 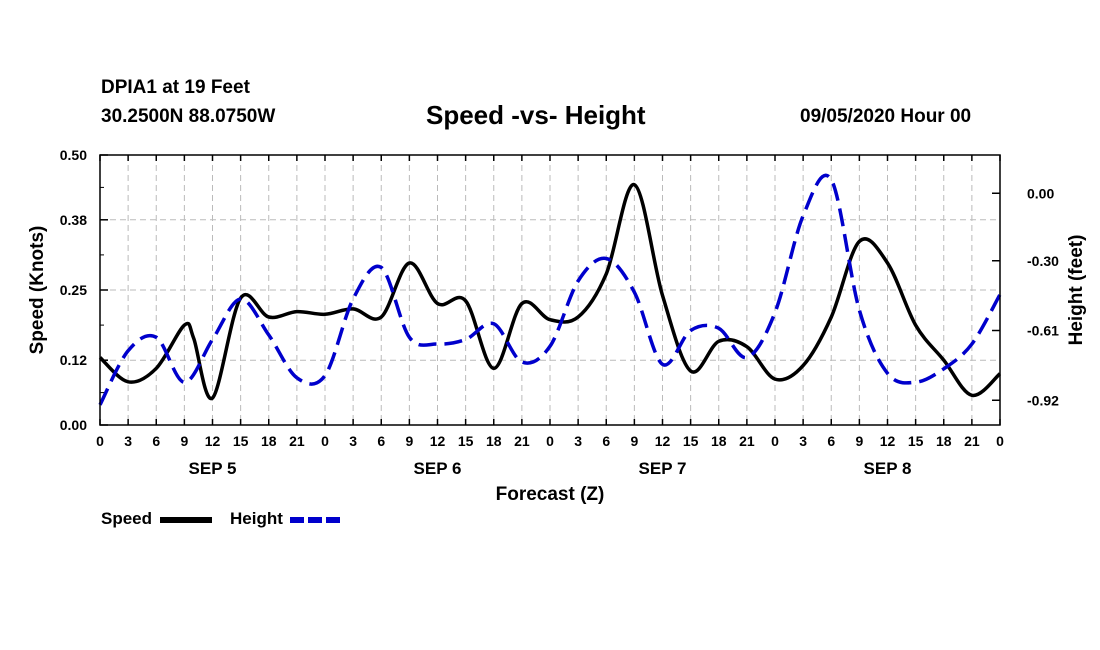 What do you see at coordinates (73, 220) in the screenshot?
I see `y-tick-label: 0.38` at bounding box center [73, 220].